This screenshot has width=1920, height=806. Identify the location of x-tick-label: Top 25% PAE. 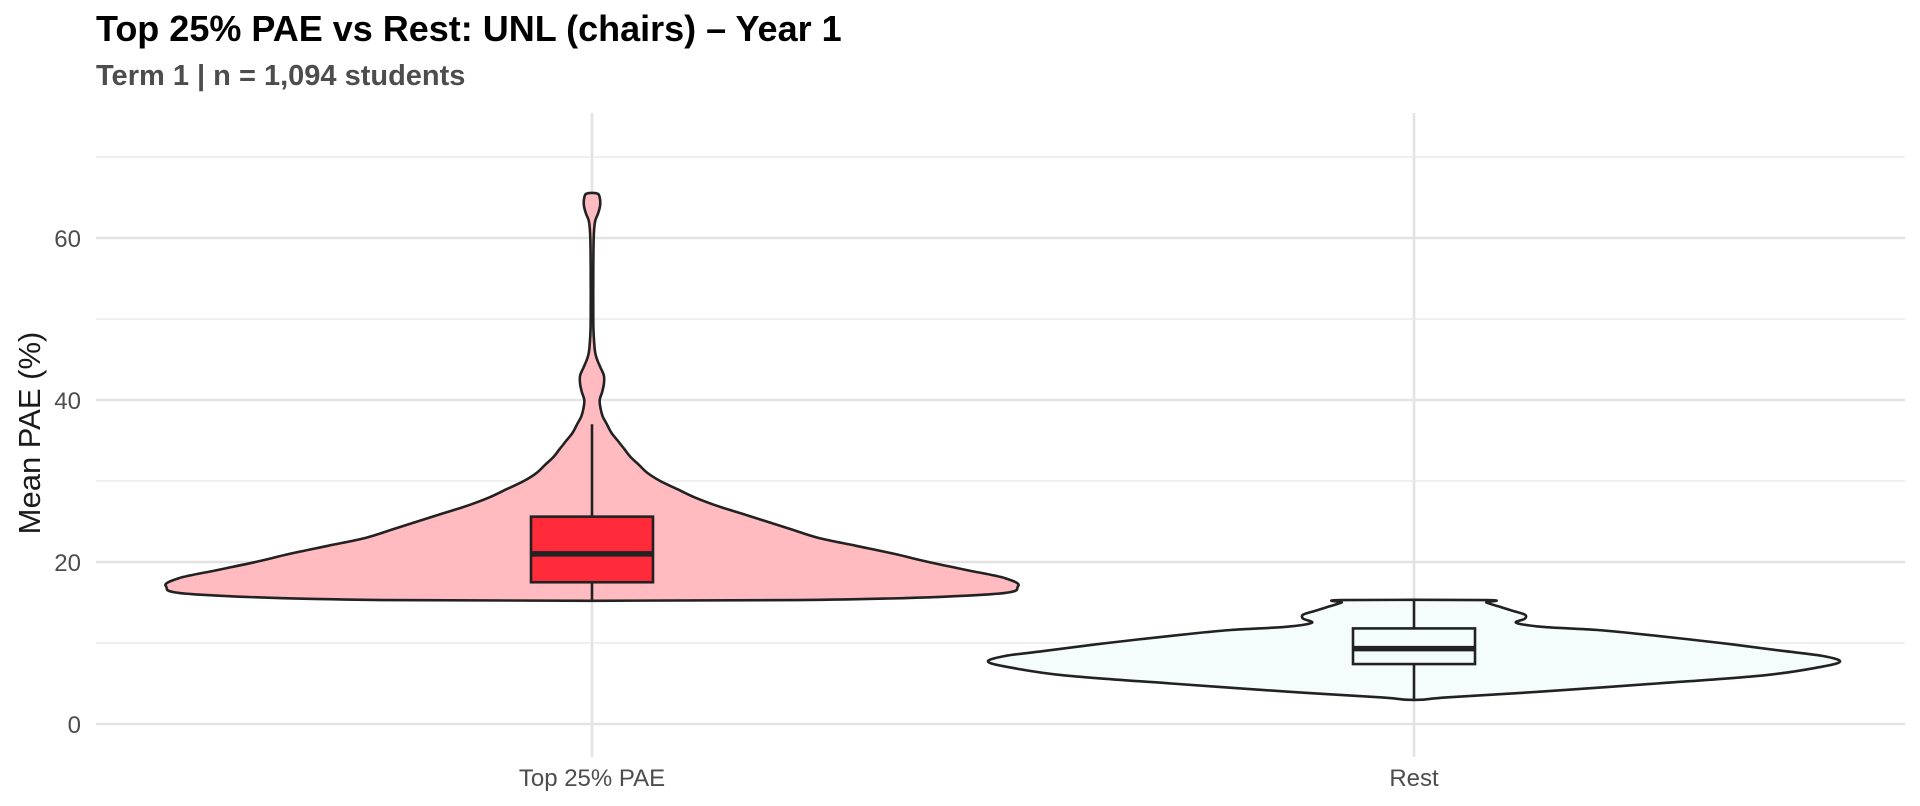
(592, 778).